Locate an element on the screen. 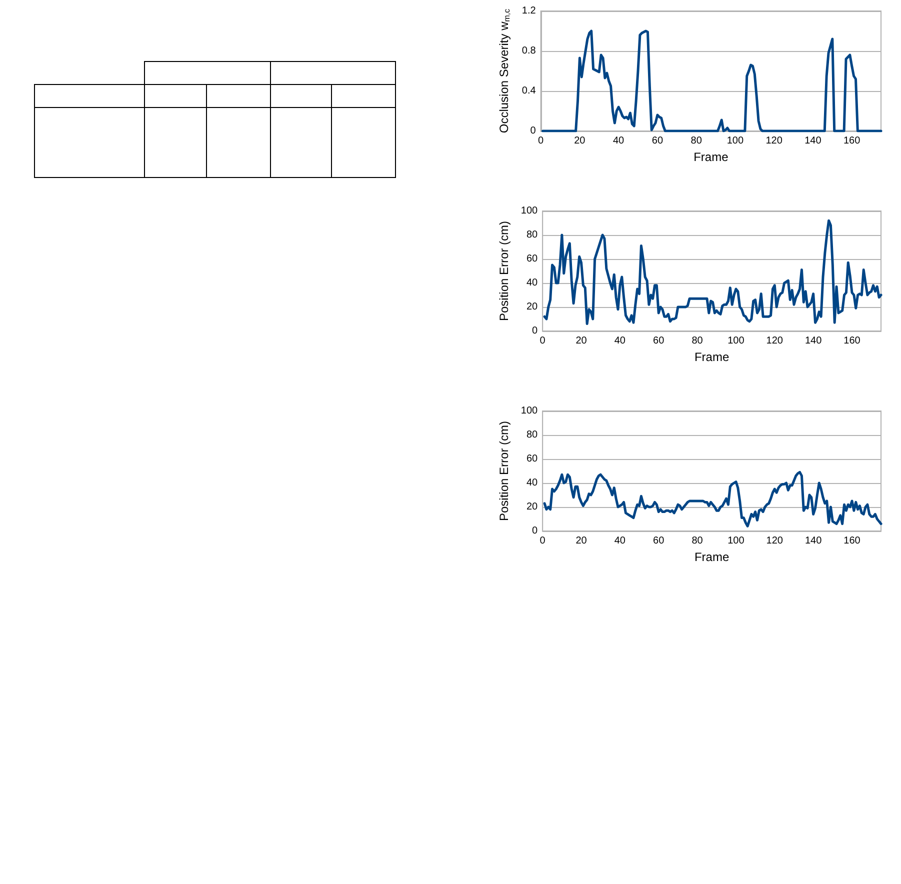 The image size is (901, 884). y-axis-title: Occlusion Severity wm,c is located at coordinates (504, 71).